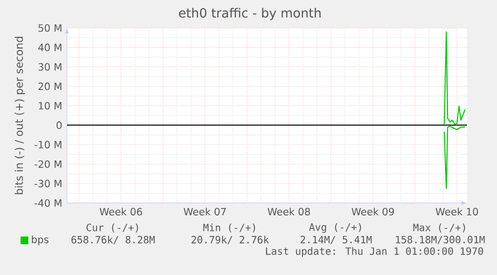  I want to click on y-tick-label: 30 M, so click(50, 67).